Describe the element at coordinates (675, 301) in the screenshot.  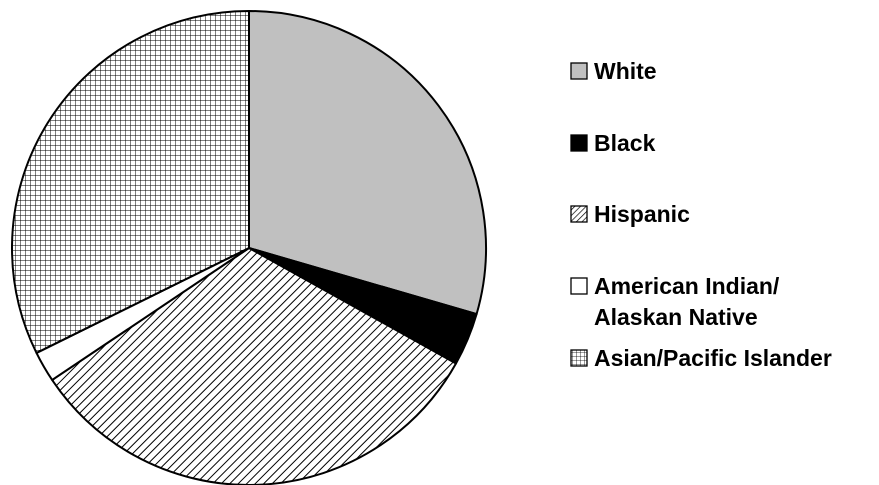
I see `legend-item-american-indian-alaskan-native: American Indian/Alaskan Native` at that location.